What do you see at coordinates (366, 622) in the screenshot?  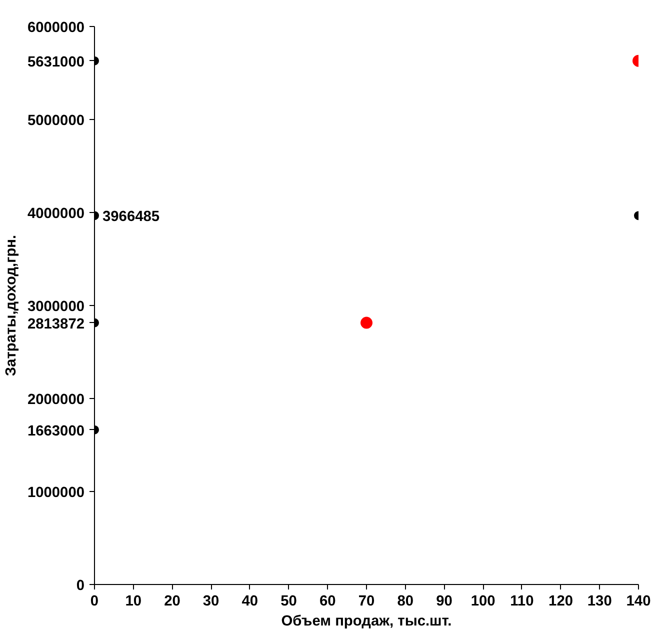 I see `x-axis-title: Объем продаж, тыс.шт.` at bounding box center [366, 622].